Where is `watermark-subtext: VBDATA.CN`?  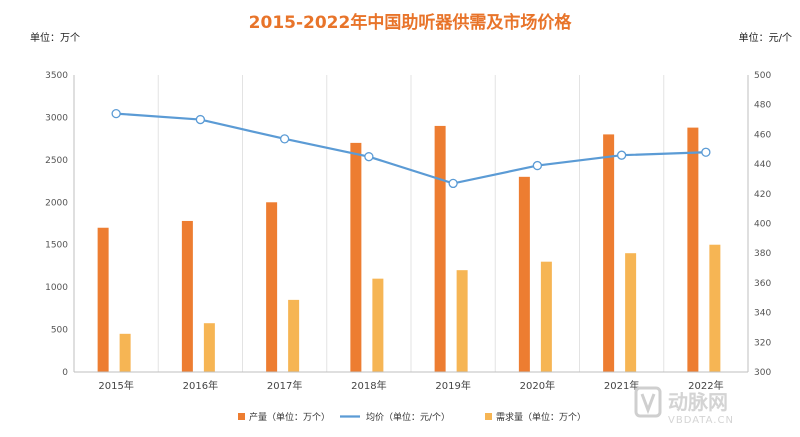 watermark-subtext: VBDATA.CN is located at coordinates (701, 420).